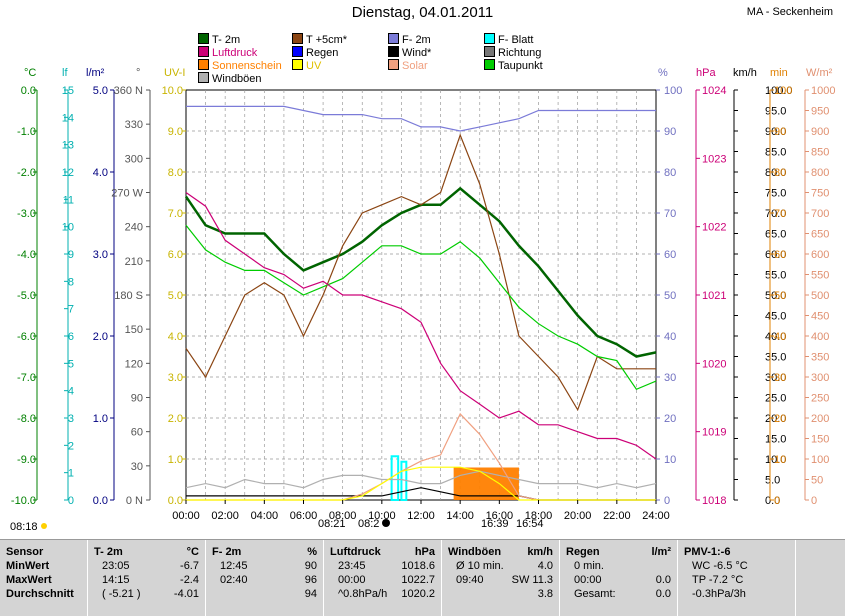 The height and width of the screenshot is (616, 845). Describe the element at coordinates (26, 419) in the screenshot. I see `axis-tick-label-temp: -8.0` at that location.